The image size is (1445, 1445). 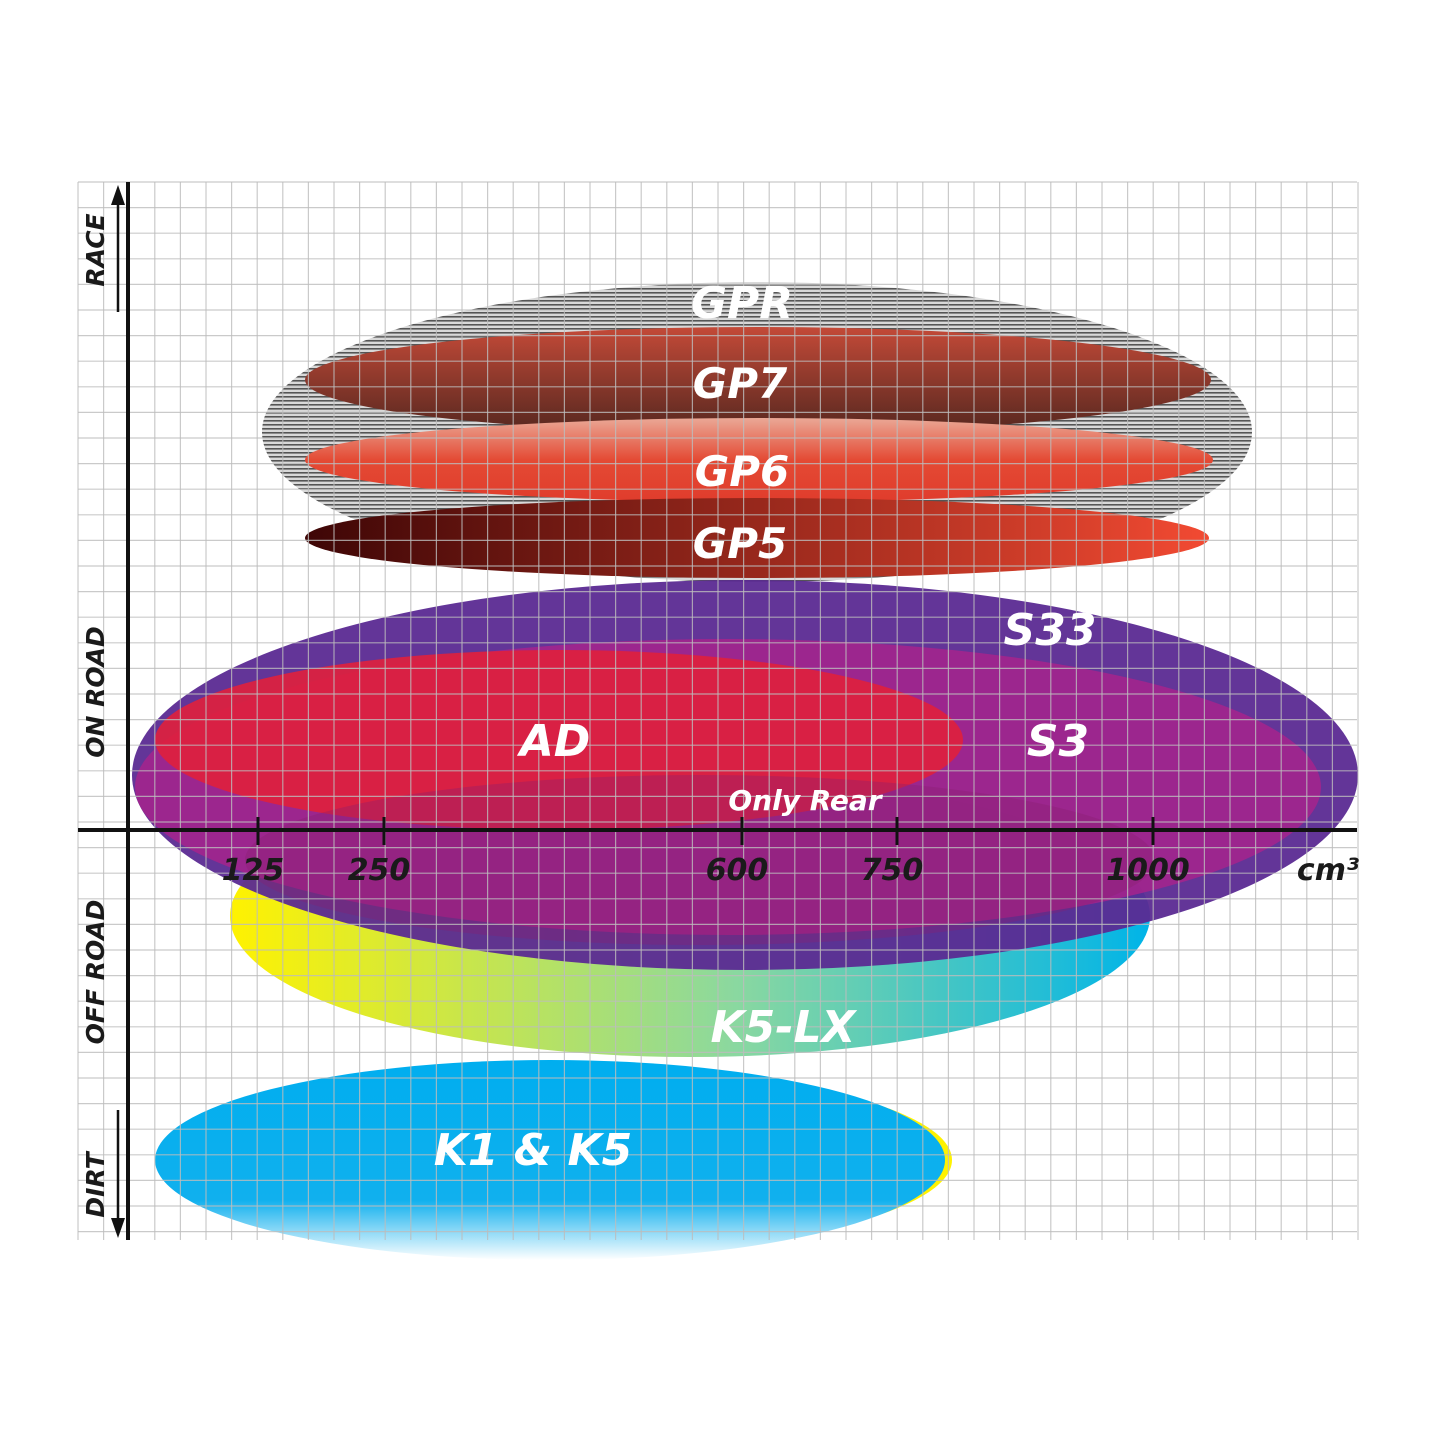 I want to click on range-label: GPR, so click(x=742, y=303).